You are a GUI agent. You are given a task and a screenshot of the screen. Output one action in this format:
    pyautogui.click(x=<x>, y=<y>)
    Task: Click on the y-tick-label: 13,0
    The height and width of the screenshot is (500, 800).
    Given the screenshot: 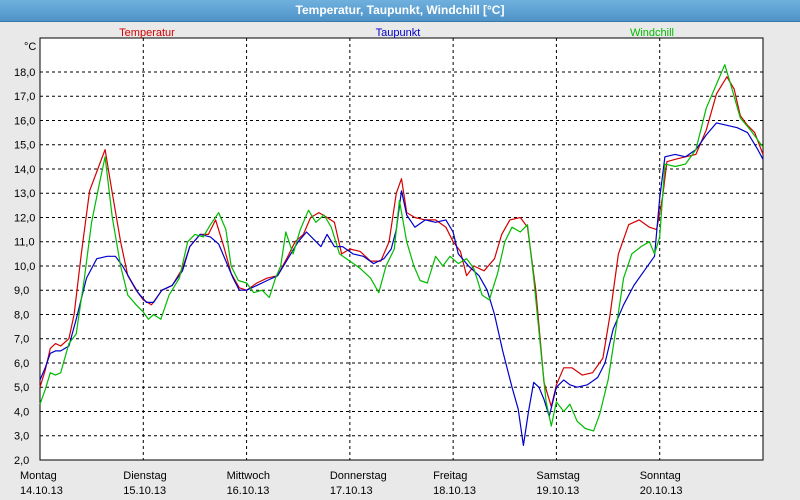 What is the action you would take?
    pyautogui.click(x=24, y=194)
    